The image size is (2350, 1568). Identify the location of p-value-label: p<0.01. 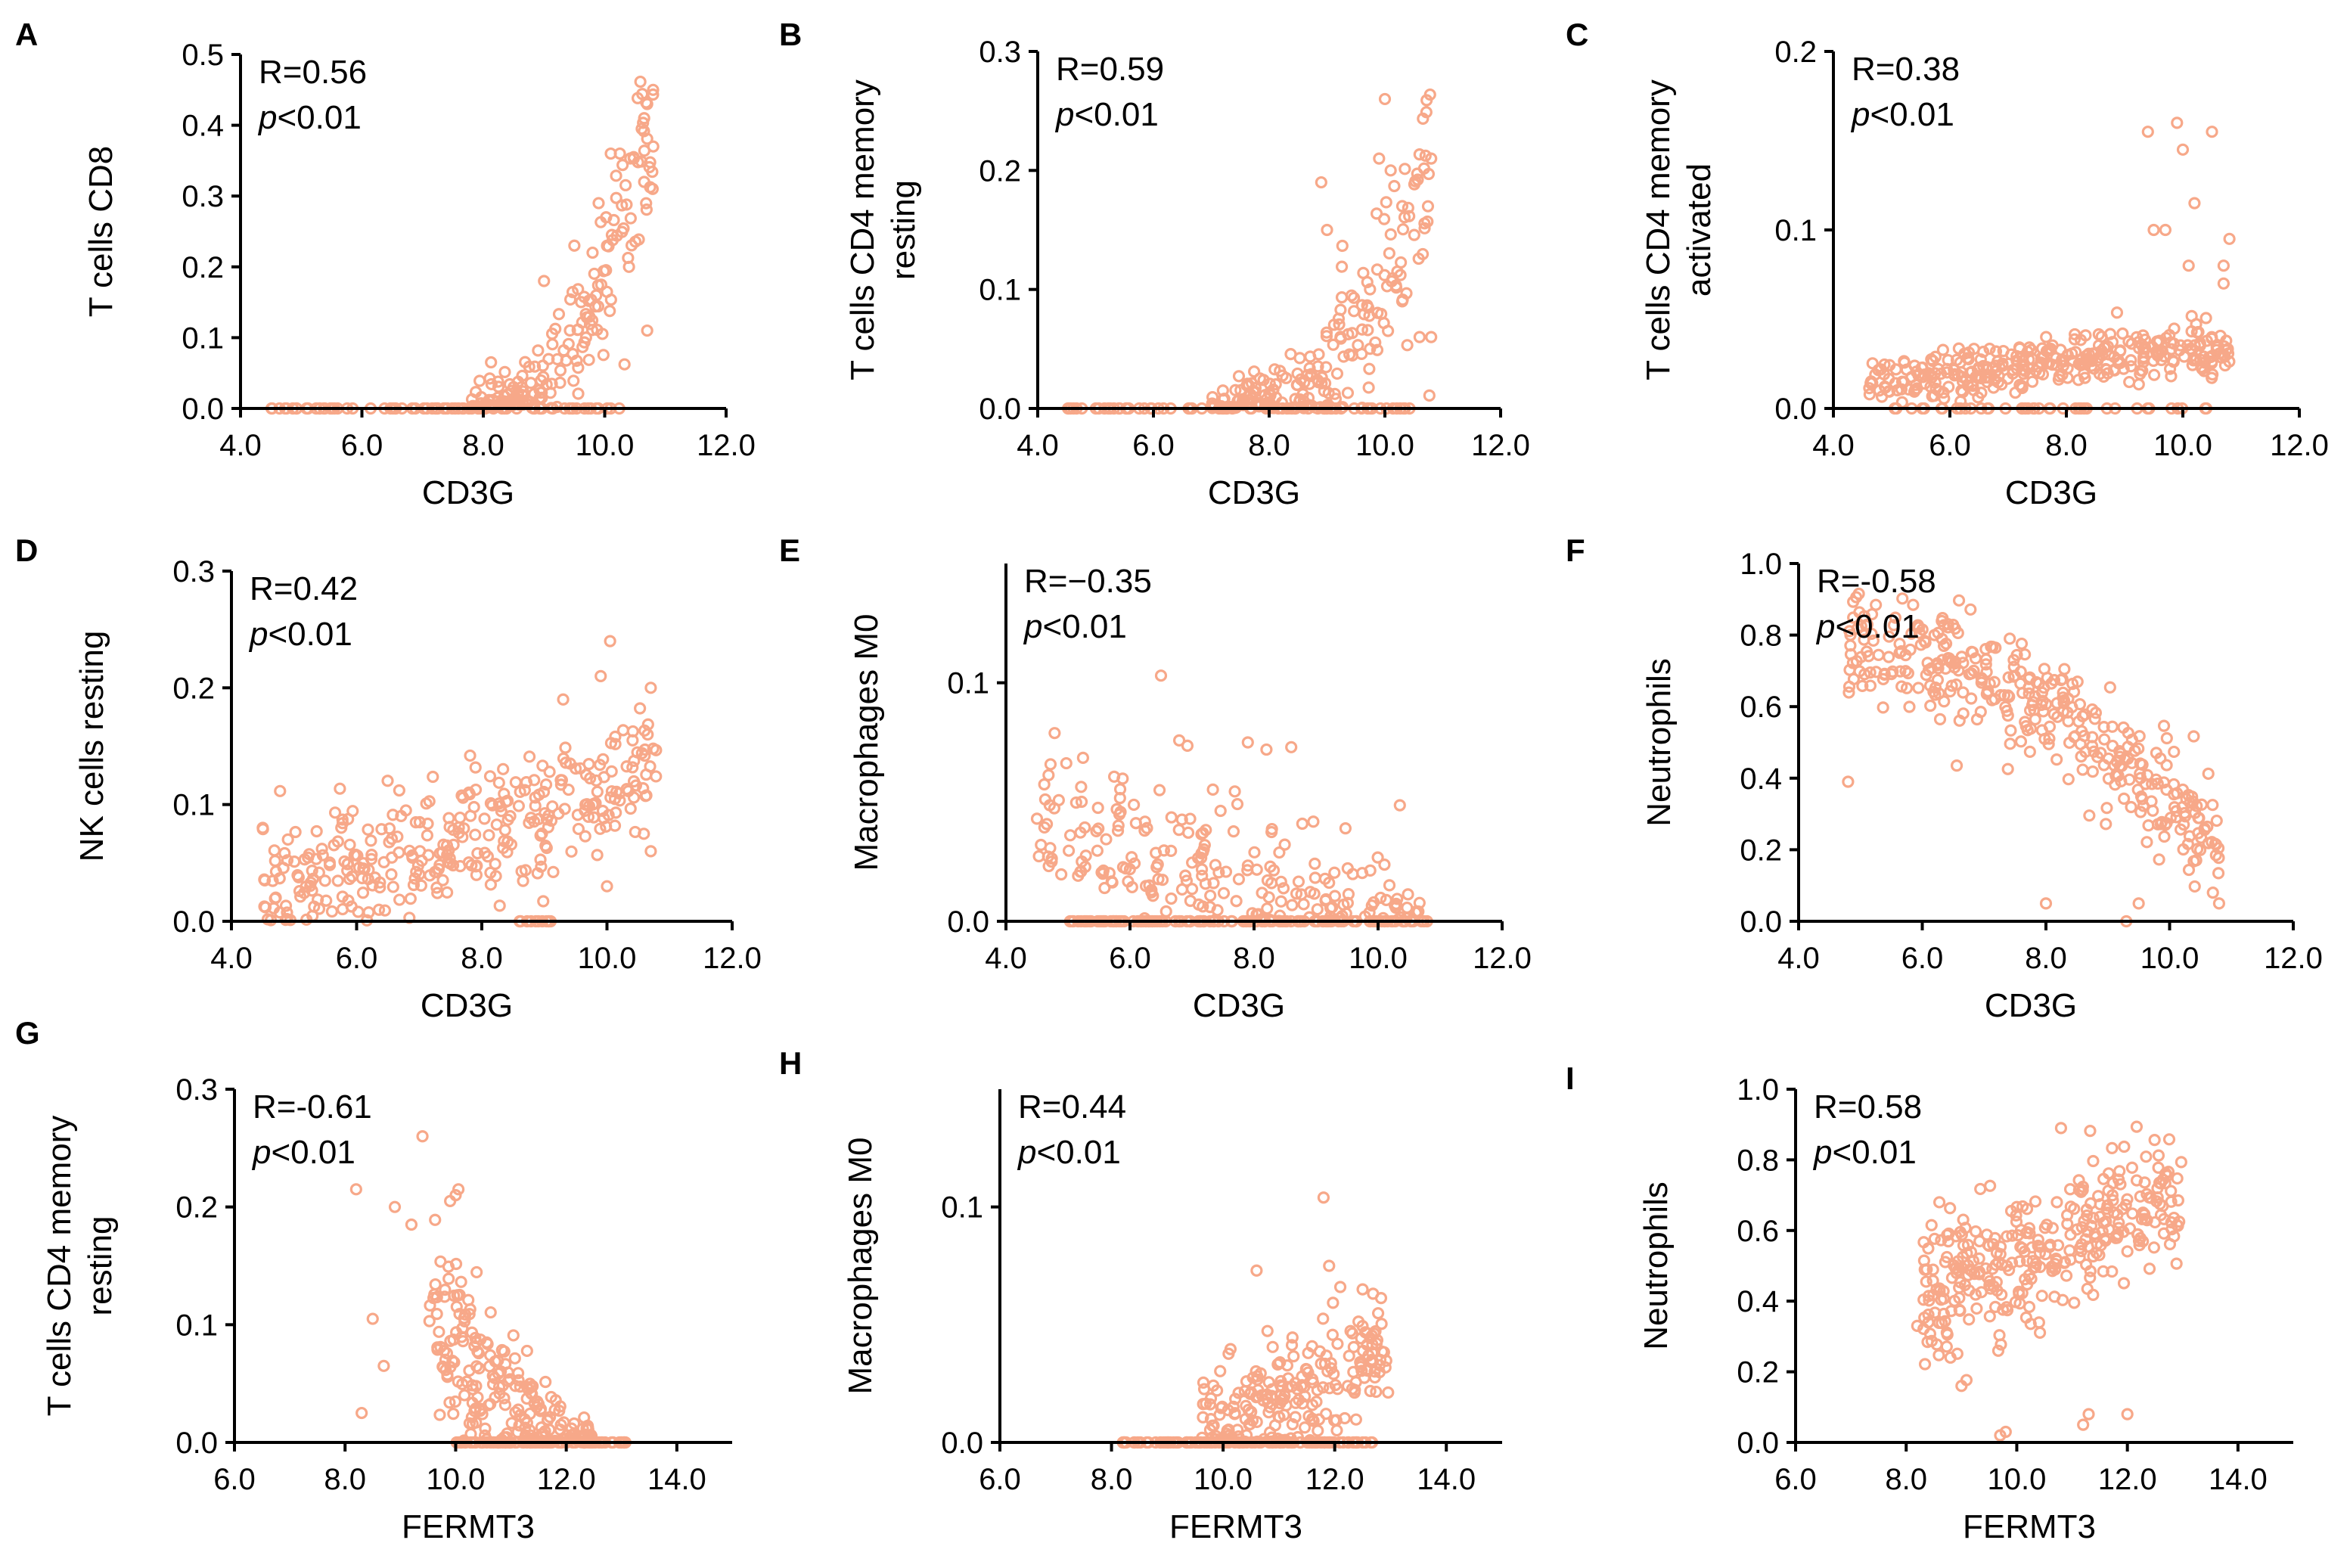
(1867, 626).